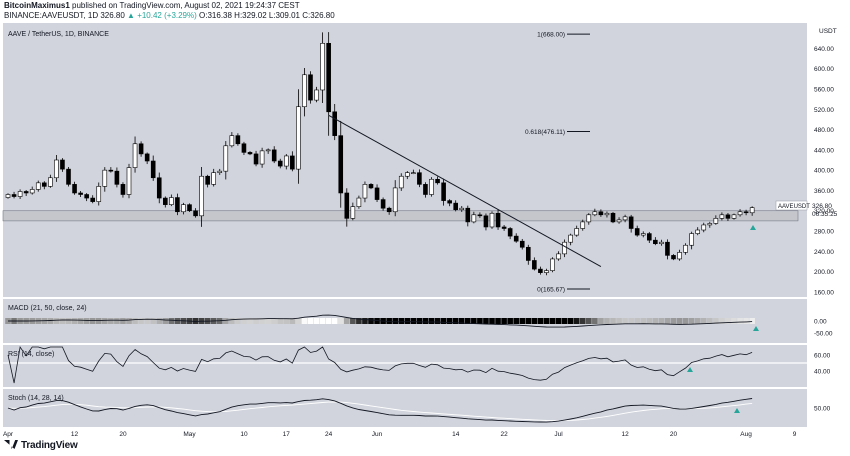  Describe the element at coordinates (37, 5) in the screenshot. I see `author-name: BitcoinMaximus1` at that location.